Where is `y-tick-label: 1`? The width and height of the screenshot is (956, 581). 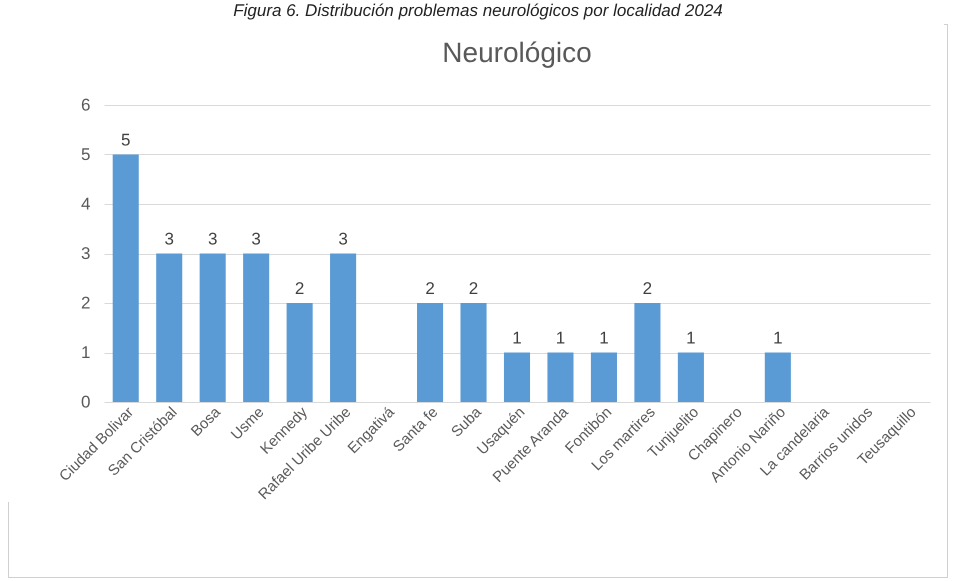
y-tick-label: 1 is located at coordinates (85, 352).